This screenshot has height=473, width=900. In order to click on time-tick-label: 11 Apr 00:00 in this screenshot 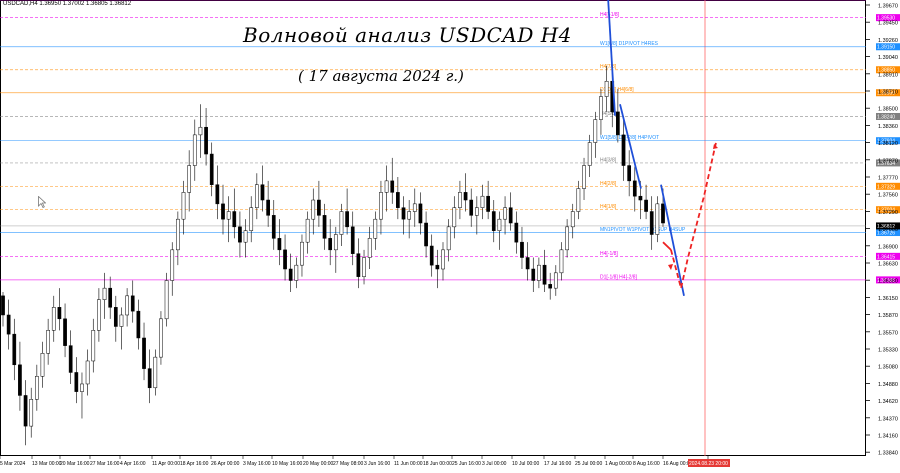, I will do `click(166, 464)`.